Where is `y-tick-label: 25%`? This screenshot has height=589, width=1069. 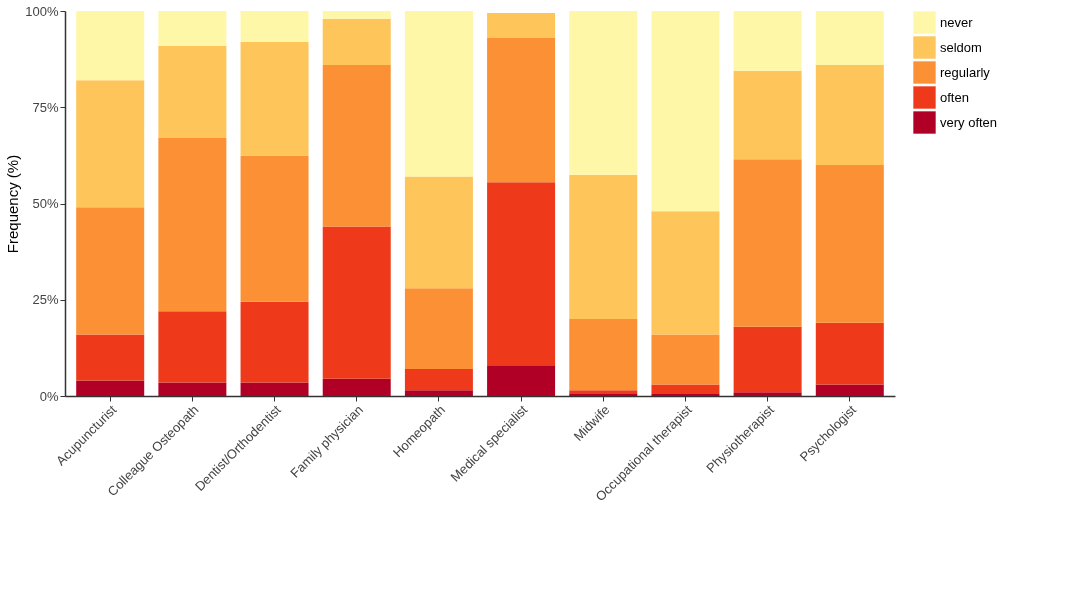
y-tick-label: 25% is located at coordinates (45, 300).